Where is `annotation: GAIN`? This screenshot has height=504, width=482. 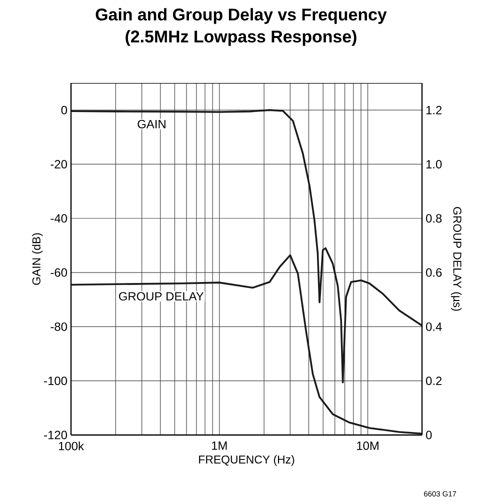 annotation: GAIN is located at coordinates (152, 124).